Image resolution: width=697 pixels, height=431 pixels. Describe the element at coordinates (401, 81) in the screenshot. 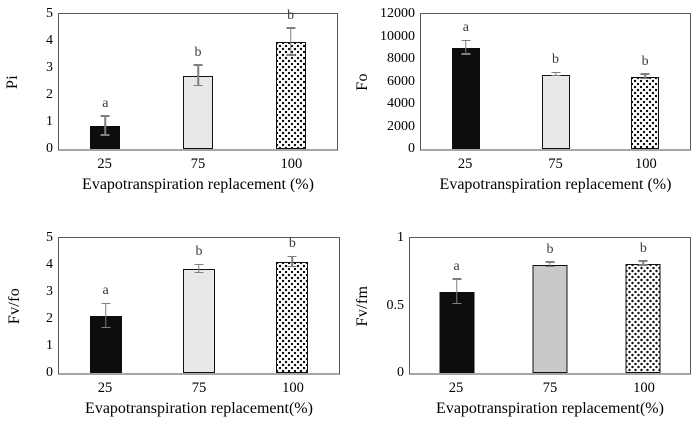

I see `y-tick-label: 6000` at that location.